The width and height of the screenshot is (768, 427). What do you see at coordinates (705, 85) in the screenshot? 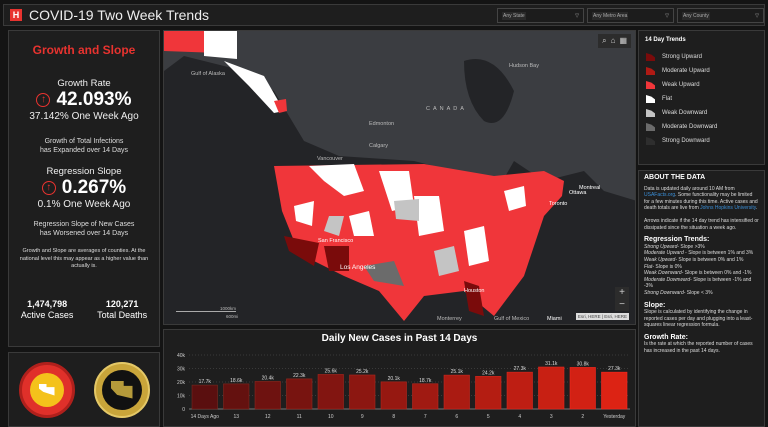
I see `legend-item: Weak Upward` at bounding box center [705, 85].